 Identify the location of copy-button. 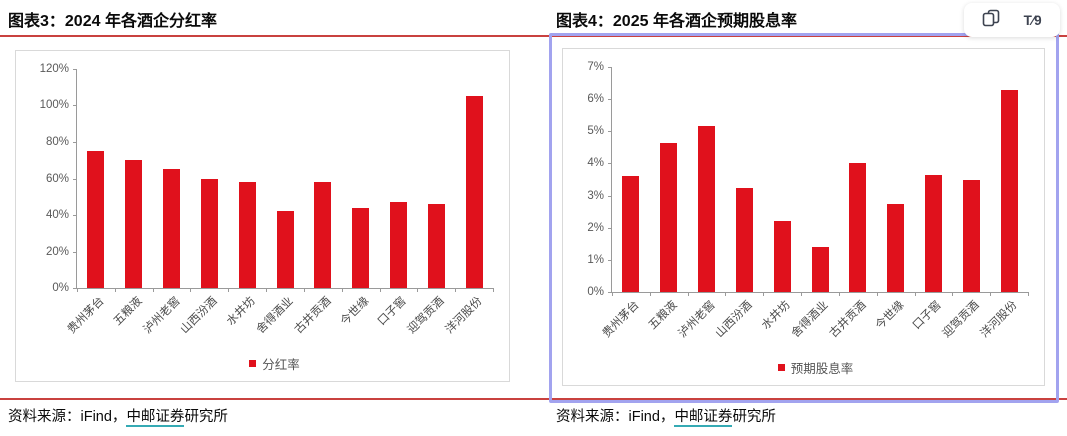
(991, 20).